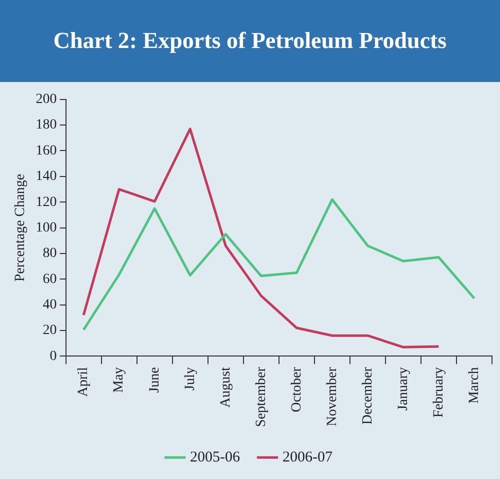 Image resolution: width=500 pixels, height=479 pixels. What do you see at coordinates (49, 254) in the screenshot?
I see `y-tick-label: 80` at bounding box center [49, 254].